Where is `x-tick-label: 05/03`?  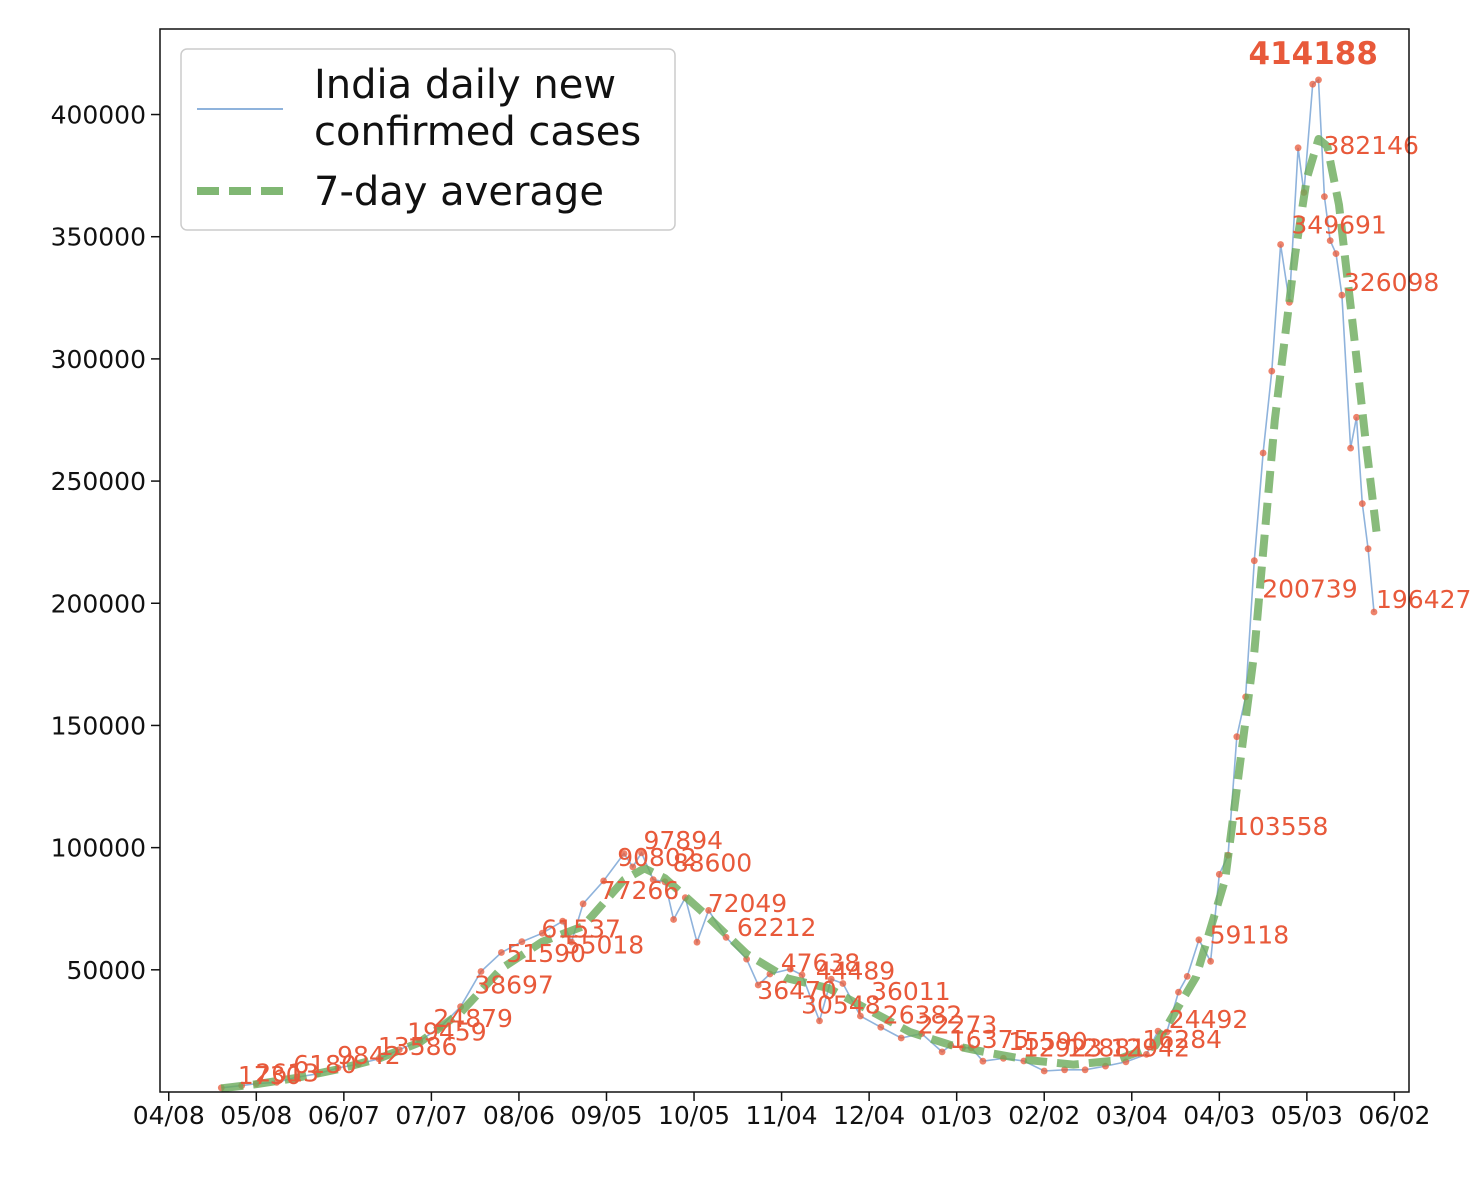 x-tick-label: 05/03 is located at coordinates (1307, 1115).